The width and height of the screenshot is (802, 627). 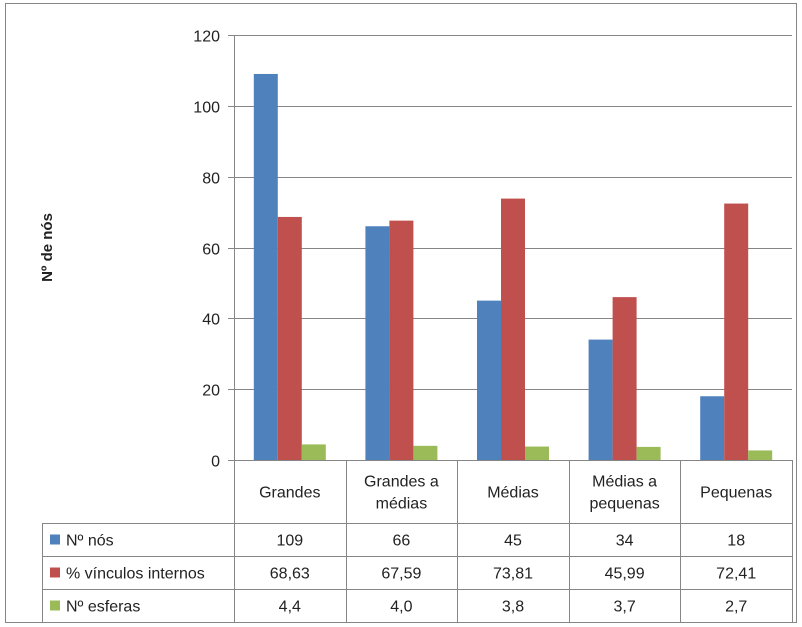 I want to click on y-axis-ticks: 0 20 40 60 80 100 120, so click(x=214, y=250).